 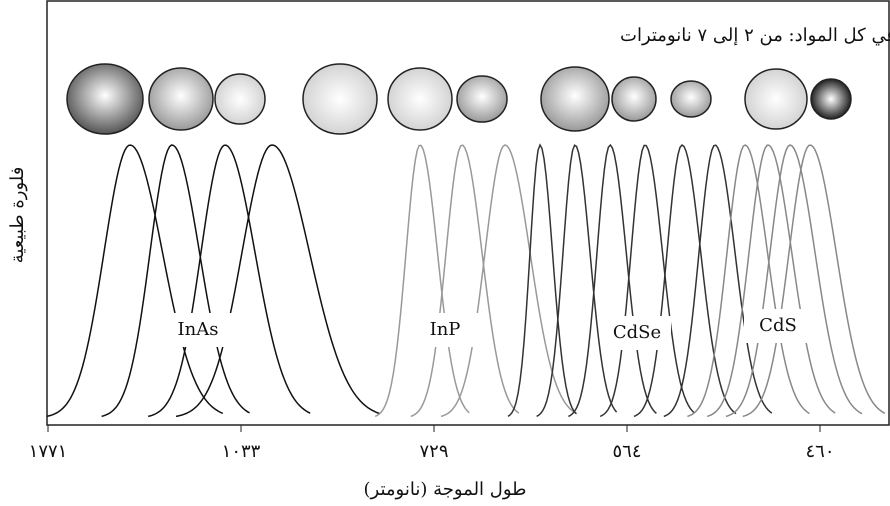 I want to click on material-label: CdSe, so click(x=637, y=332).